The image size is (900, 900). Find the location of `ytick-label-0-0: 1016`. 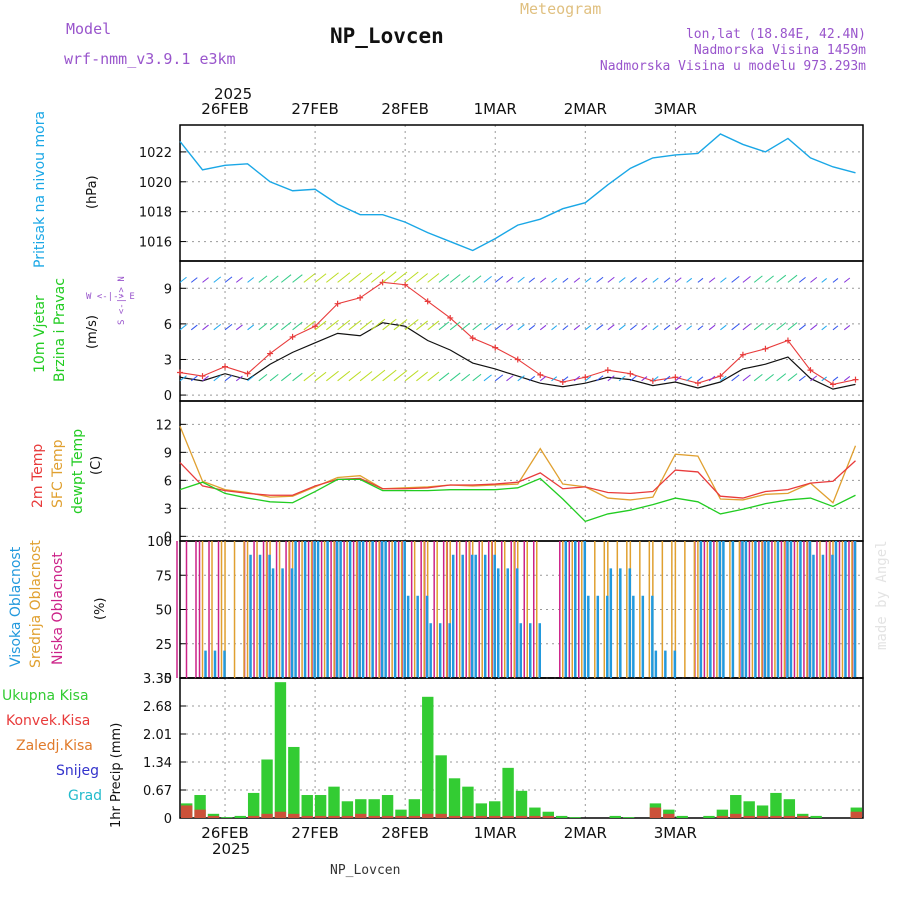

ytick-label-0-0: 1016 is located at coordinates (155, 243).